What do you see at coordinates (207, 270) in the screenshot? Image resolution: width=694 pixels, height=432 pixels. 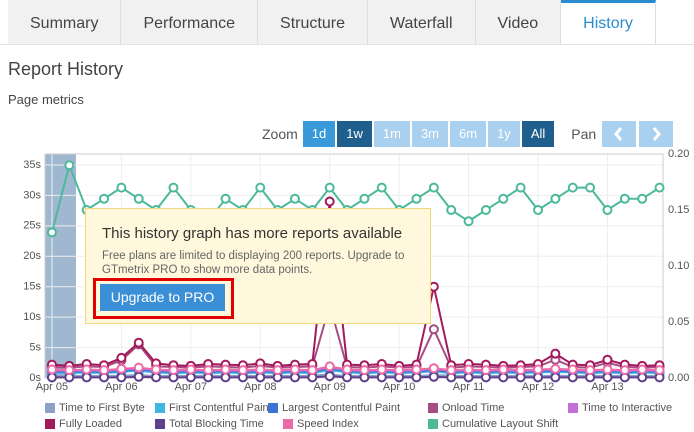 I see `popup-line: GTmetrix PRO to show more data points.` at bounding box center [207, 270].